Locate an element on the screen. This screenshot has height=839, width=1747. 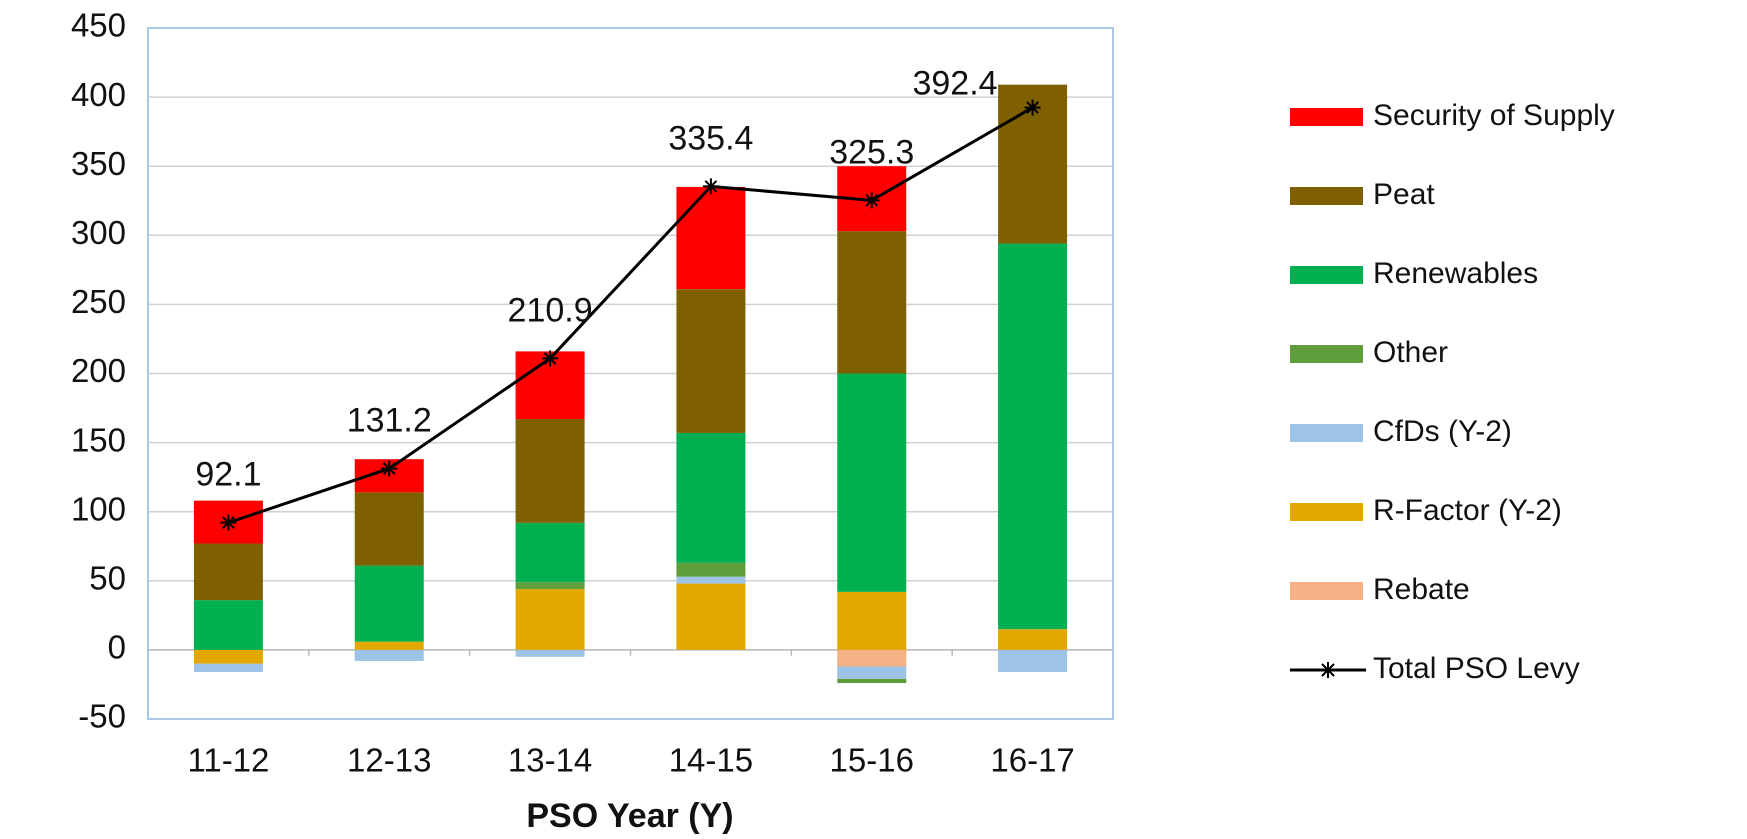
legend-label: Peat is located at coordinates (1404, 194).